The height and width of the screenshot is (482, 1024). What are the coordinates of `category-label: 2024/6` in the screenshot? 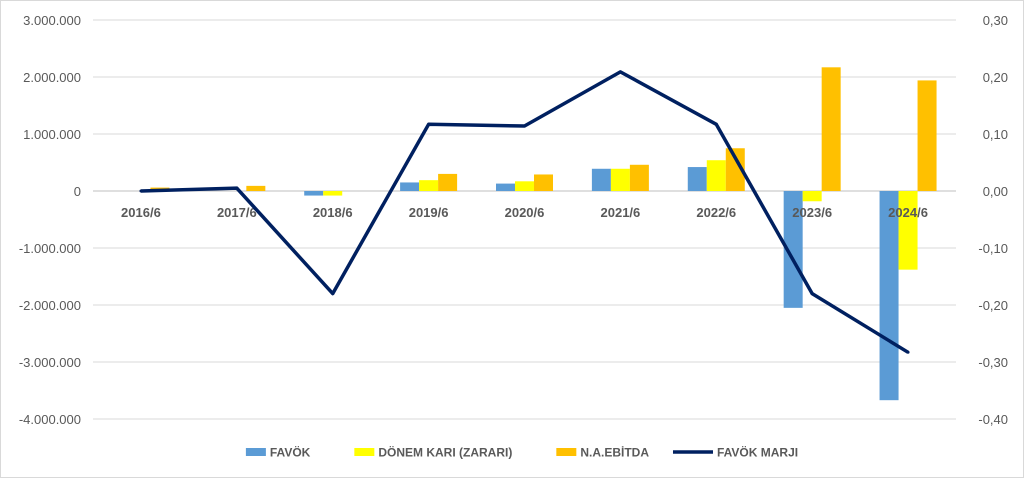 It's located at (908, 212).